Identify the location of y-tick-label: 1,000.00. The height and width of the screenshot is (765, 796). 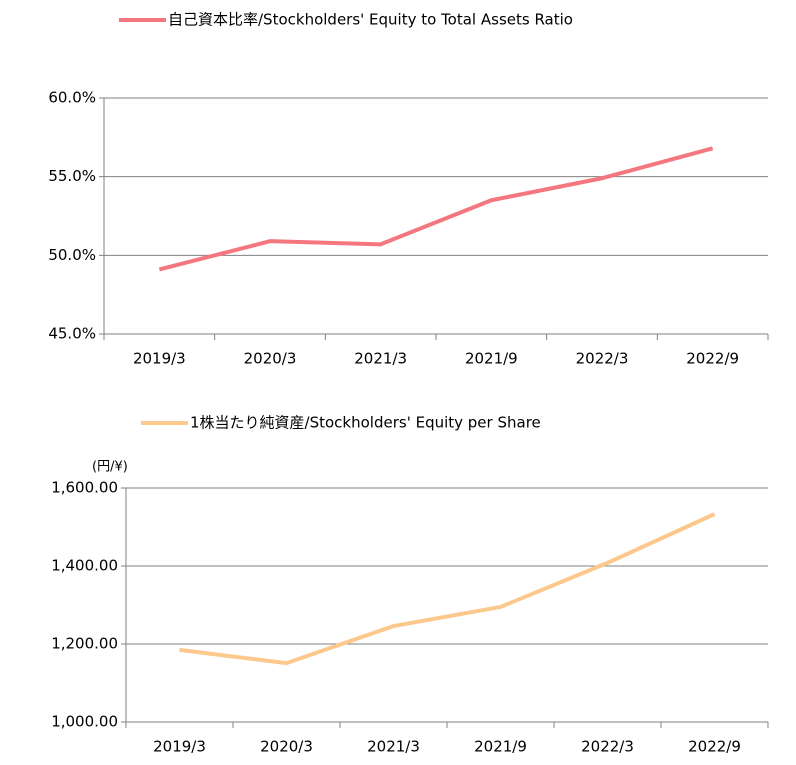
(84, 722).